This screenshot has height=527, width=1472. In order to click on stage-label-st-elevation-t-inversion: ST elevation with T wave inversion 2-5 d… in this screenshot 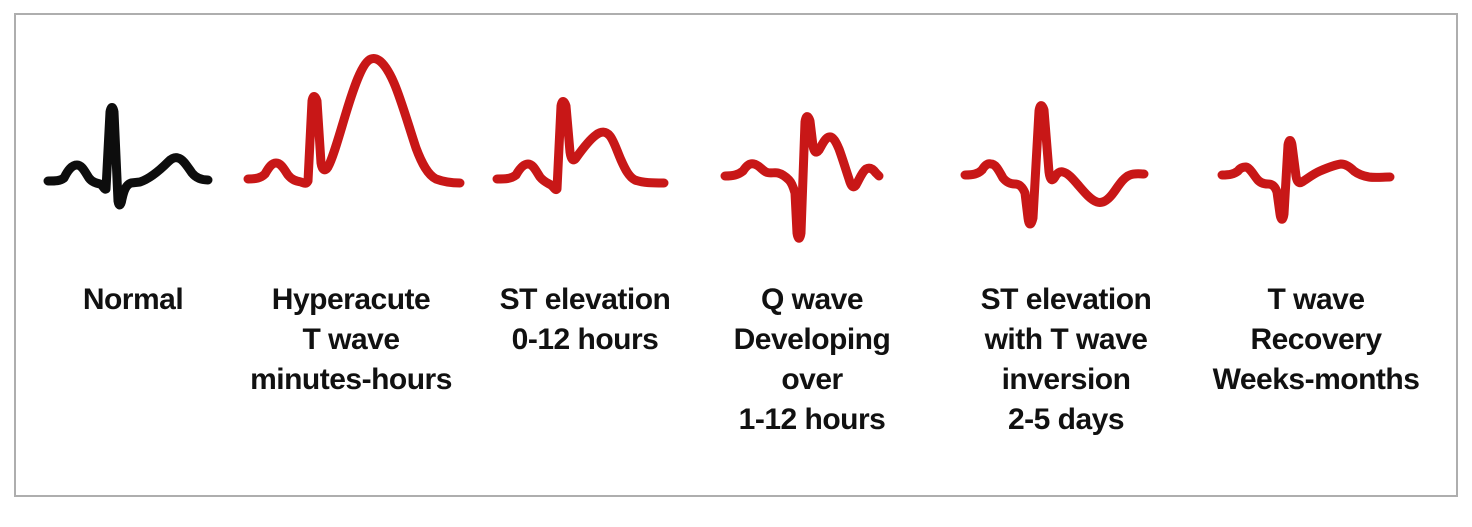, I will do `click(1066, 359)`.